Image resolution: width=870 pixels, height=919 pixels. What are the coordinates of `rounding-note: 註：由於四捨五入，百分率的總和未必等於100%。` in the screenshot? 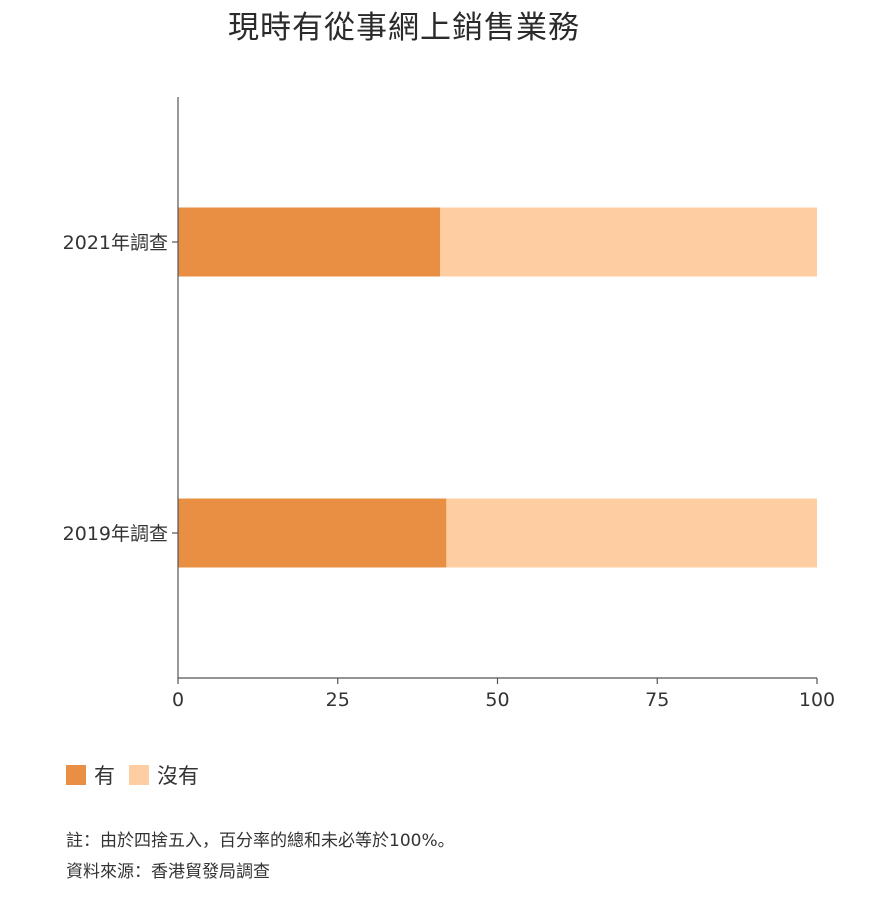 It's located at (260, 841).